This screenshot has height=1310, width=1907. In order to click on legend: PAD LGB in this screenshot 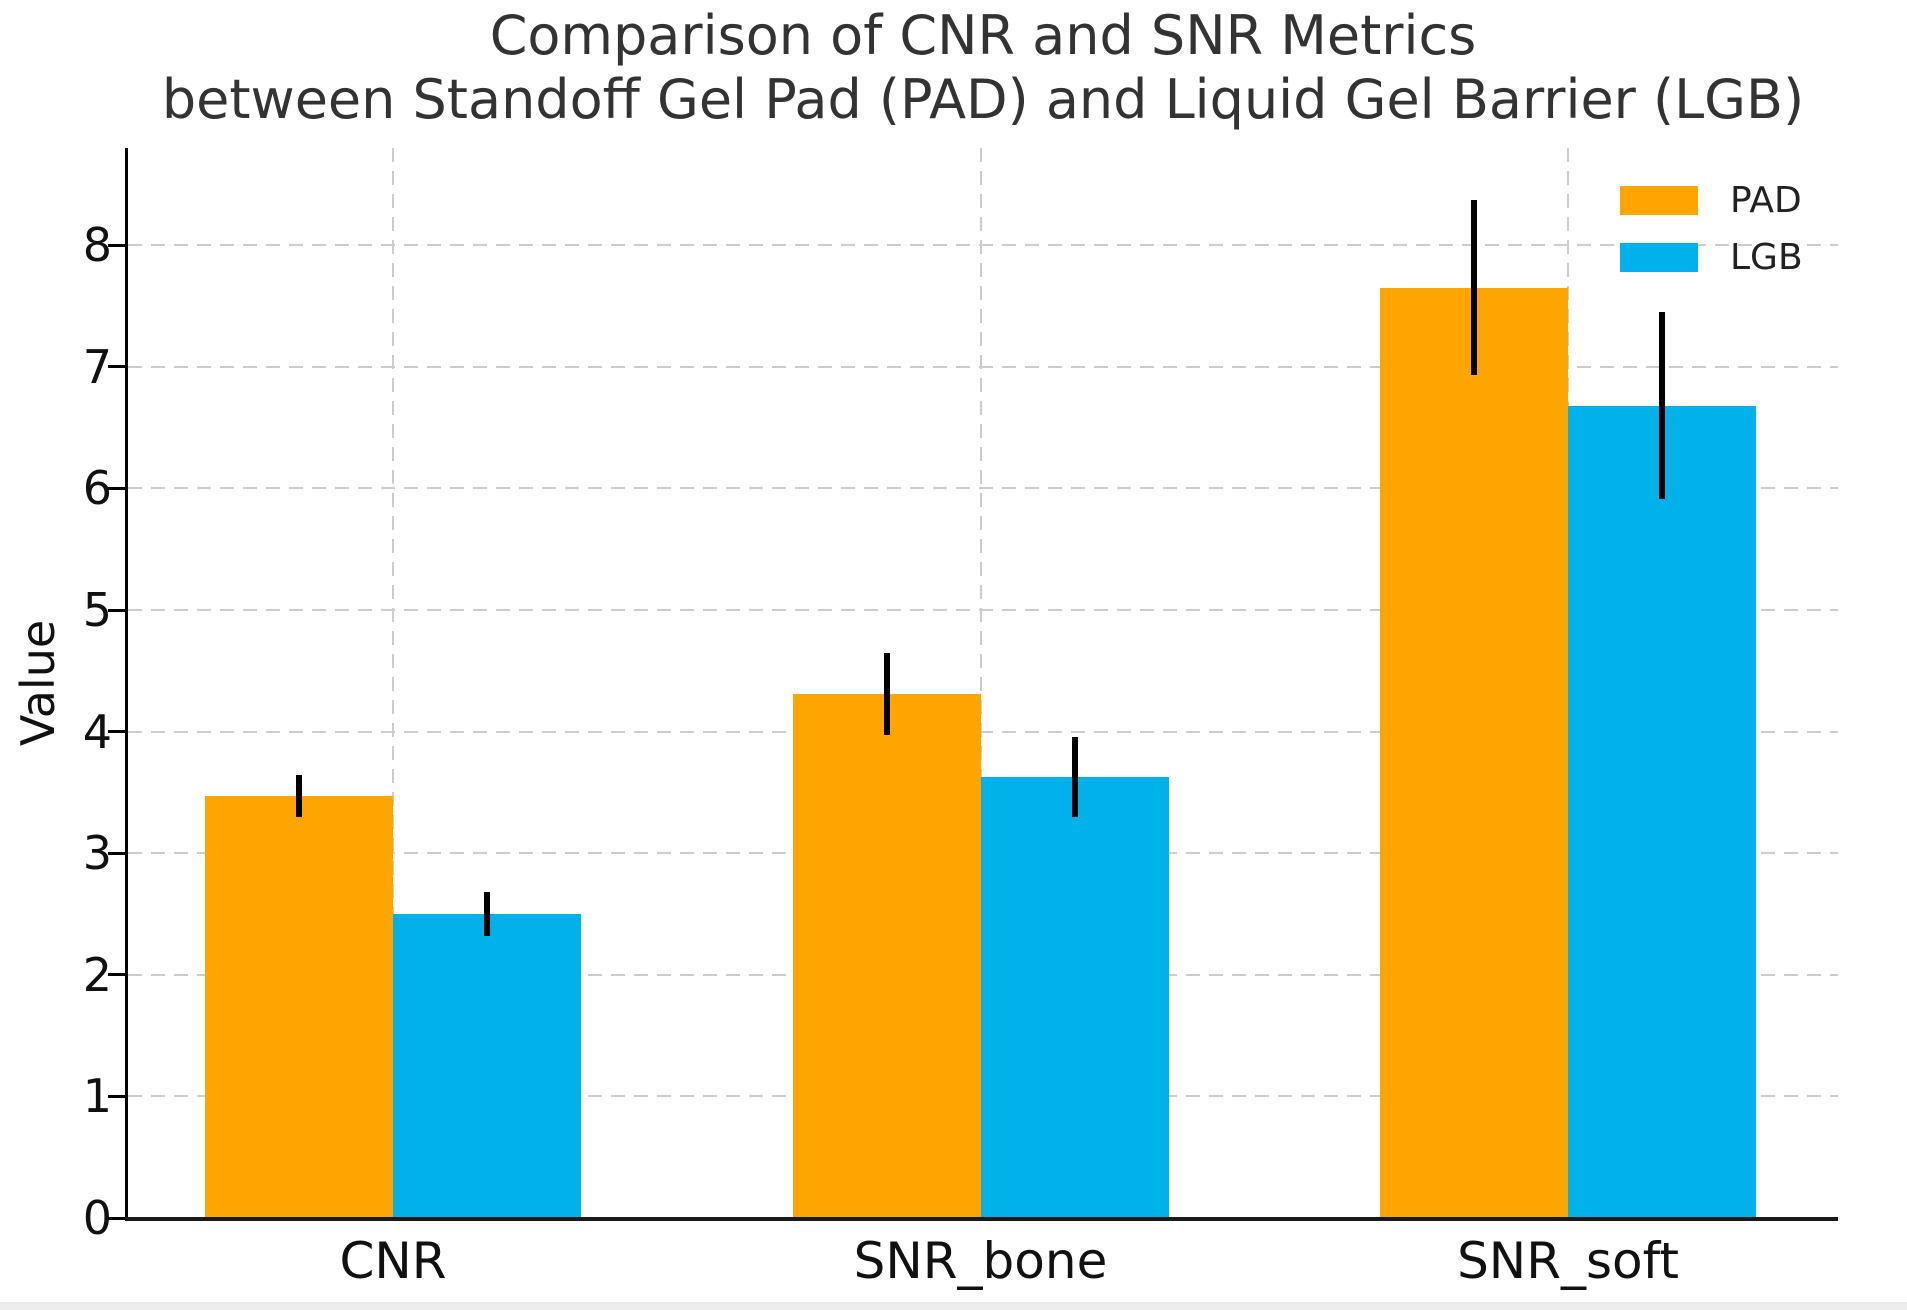, I will do `click(1711, 229)`.